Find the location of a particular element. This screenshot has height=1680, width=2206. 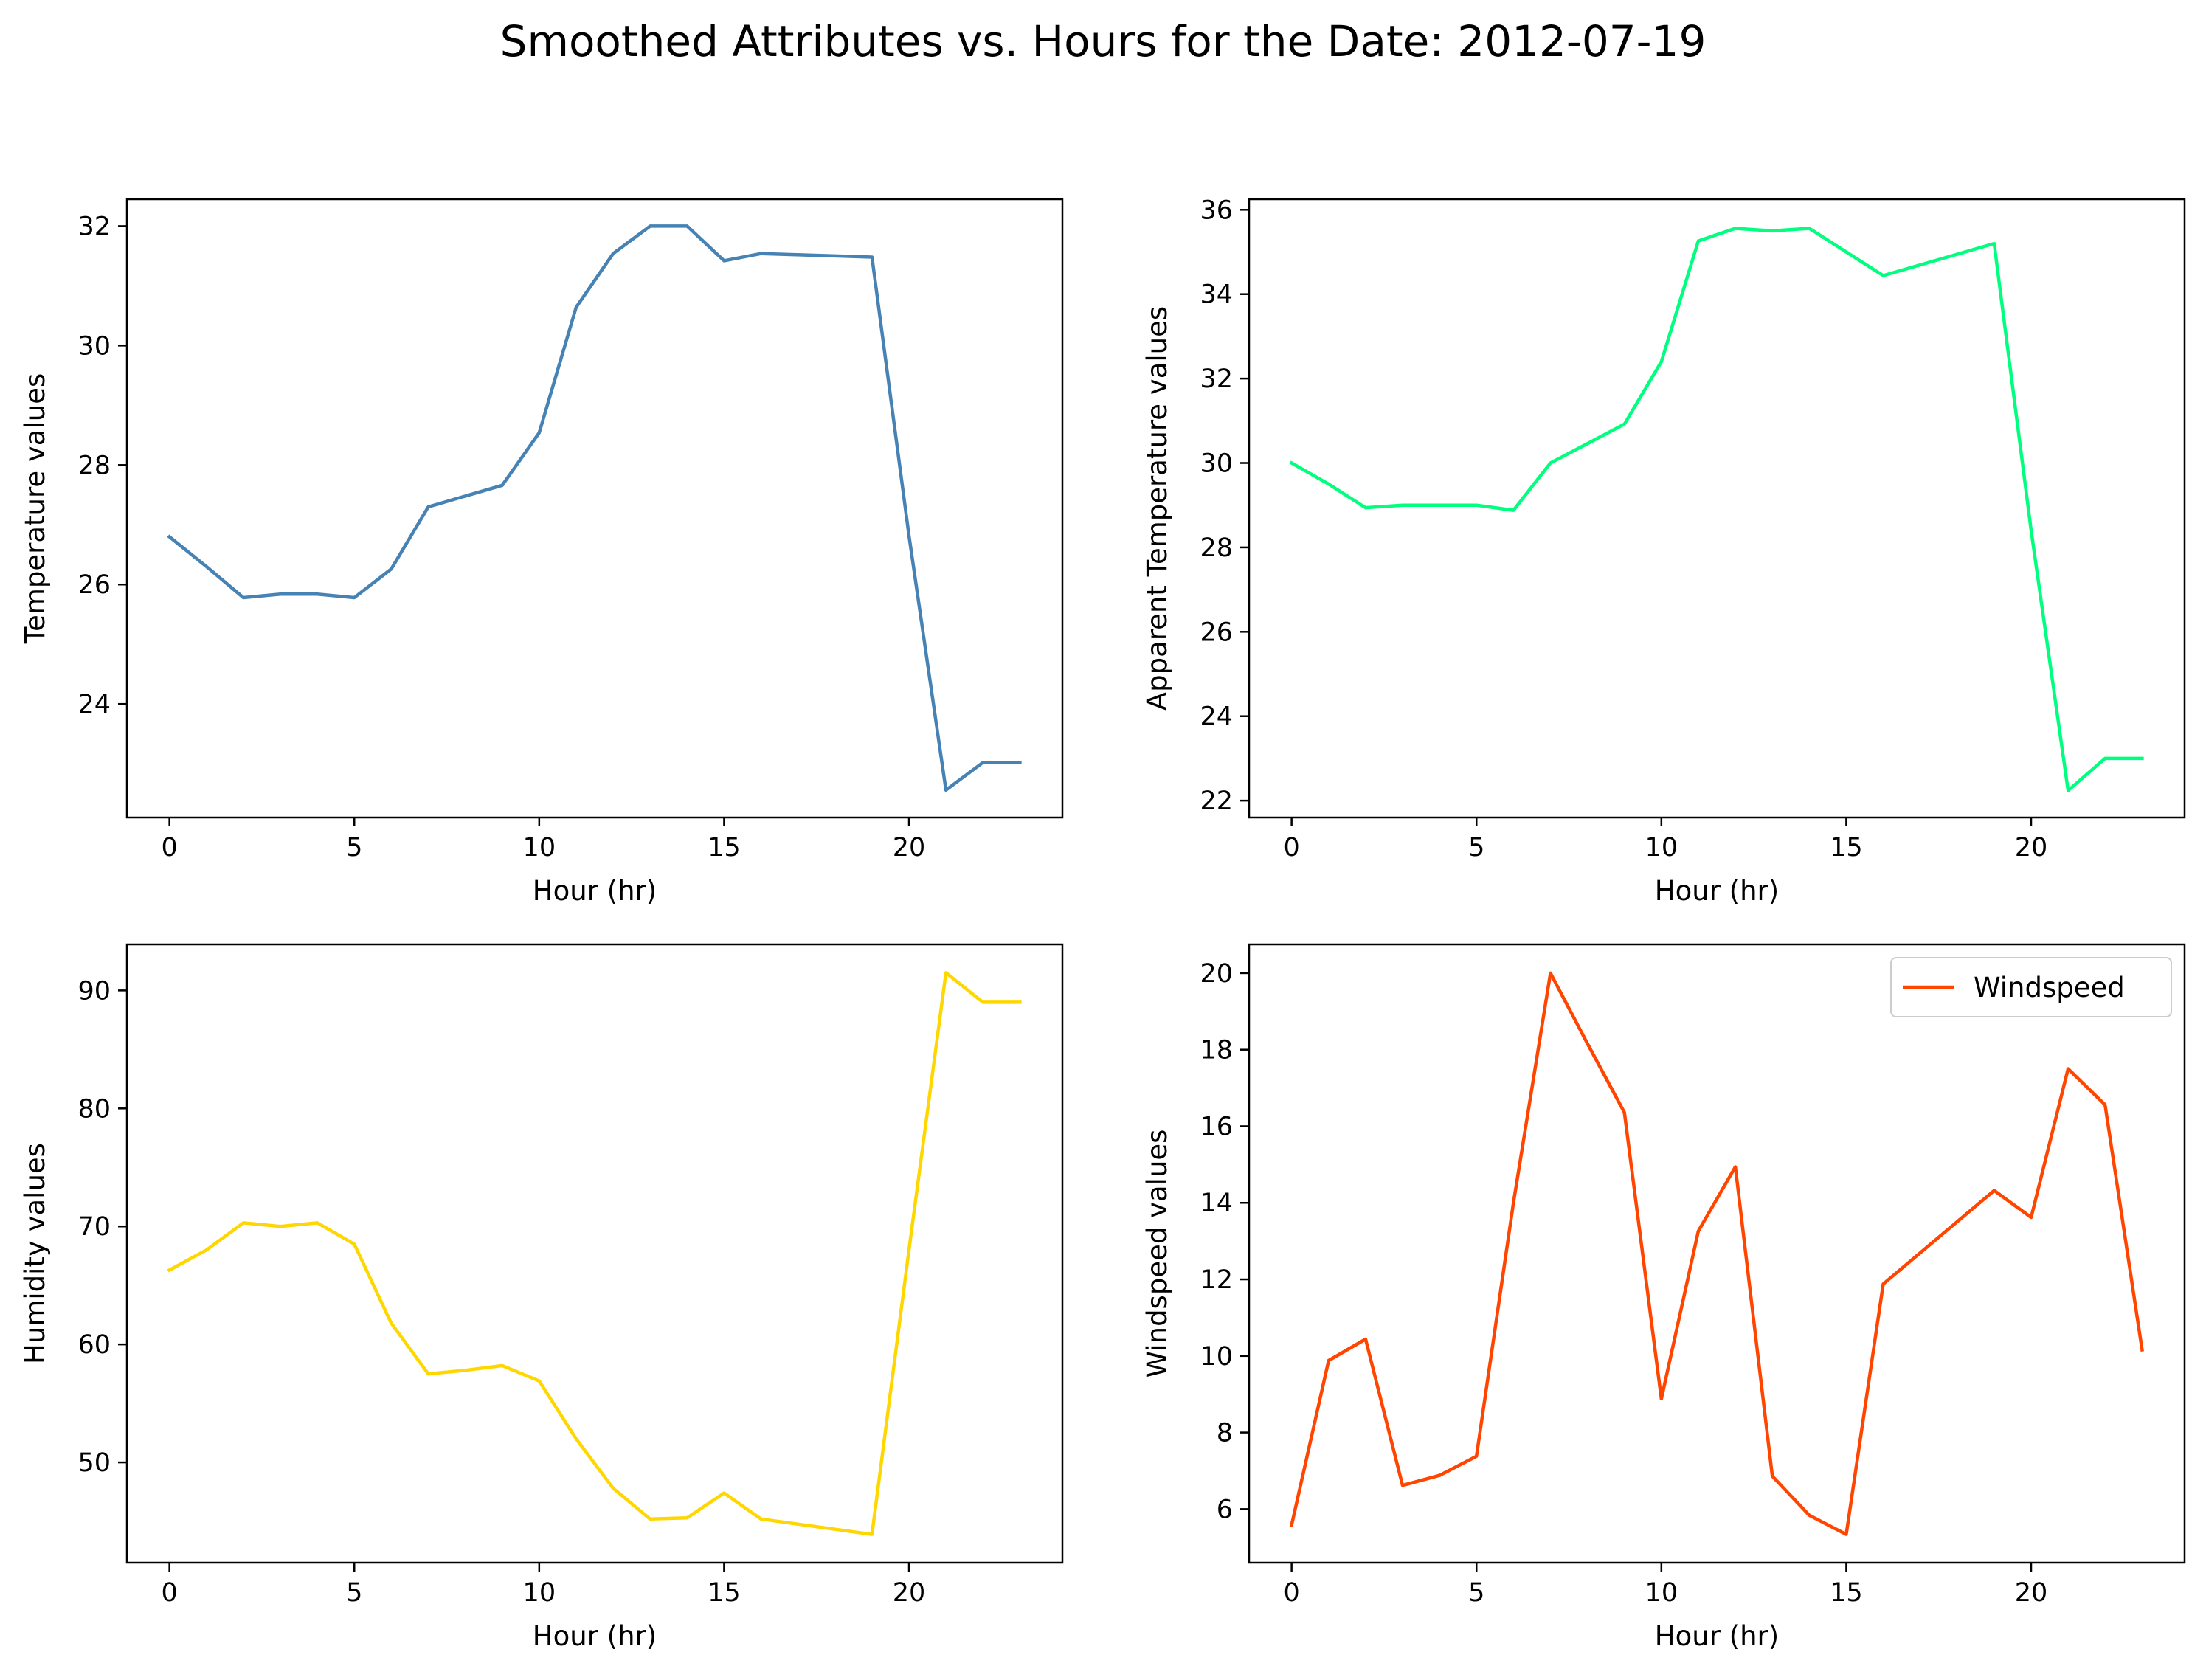

legend: Windspeed is located at coordinates (2031, 987).